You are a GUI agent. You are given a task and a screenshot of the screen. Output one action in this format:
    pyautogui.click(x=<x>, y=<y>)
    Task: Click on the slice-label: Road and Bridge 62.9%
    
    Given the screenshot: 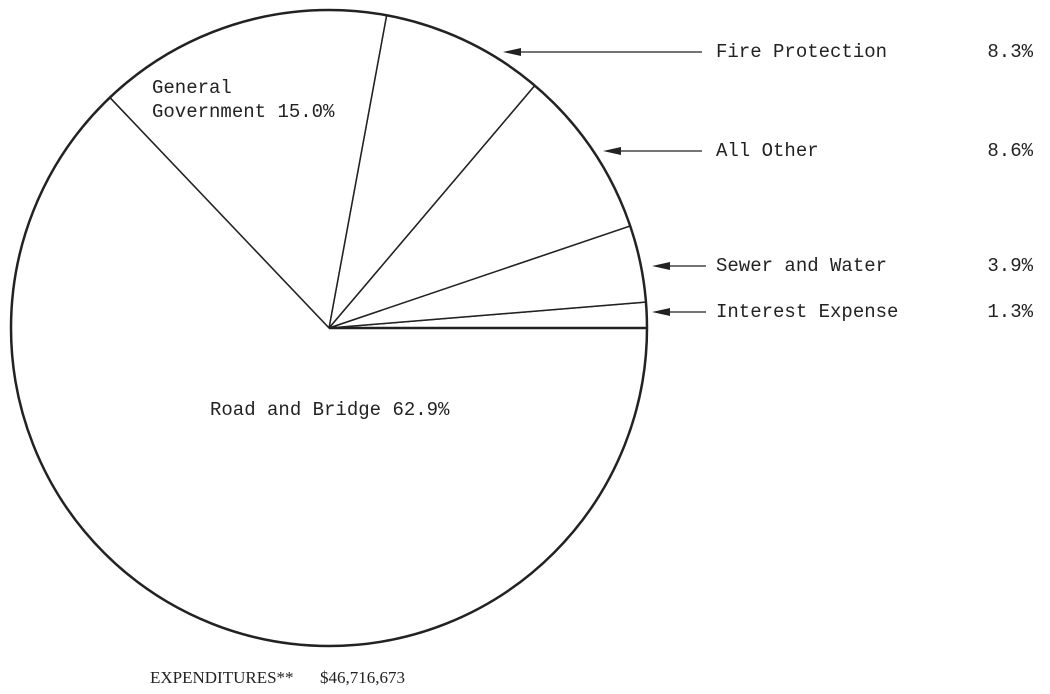 What is the action you would take?
    pyautogui.click(x=410, y=410)
    